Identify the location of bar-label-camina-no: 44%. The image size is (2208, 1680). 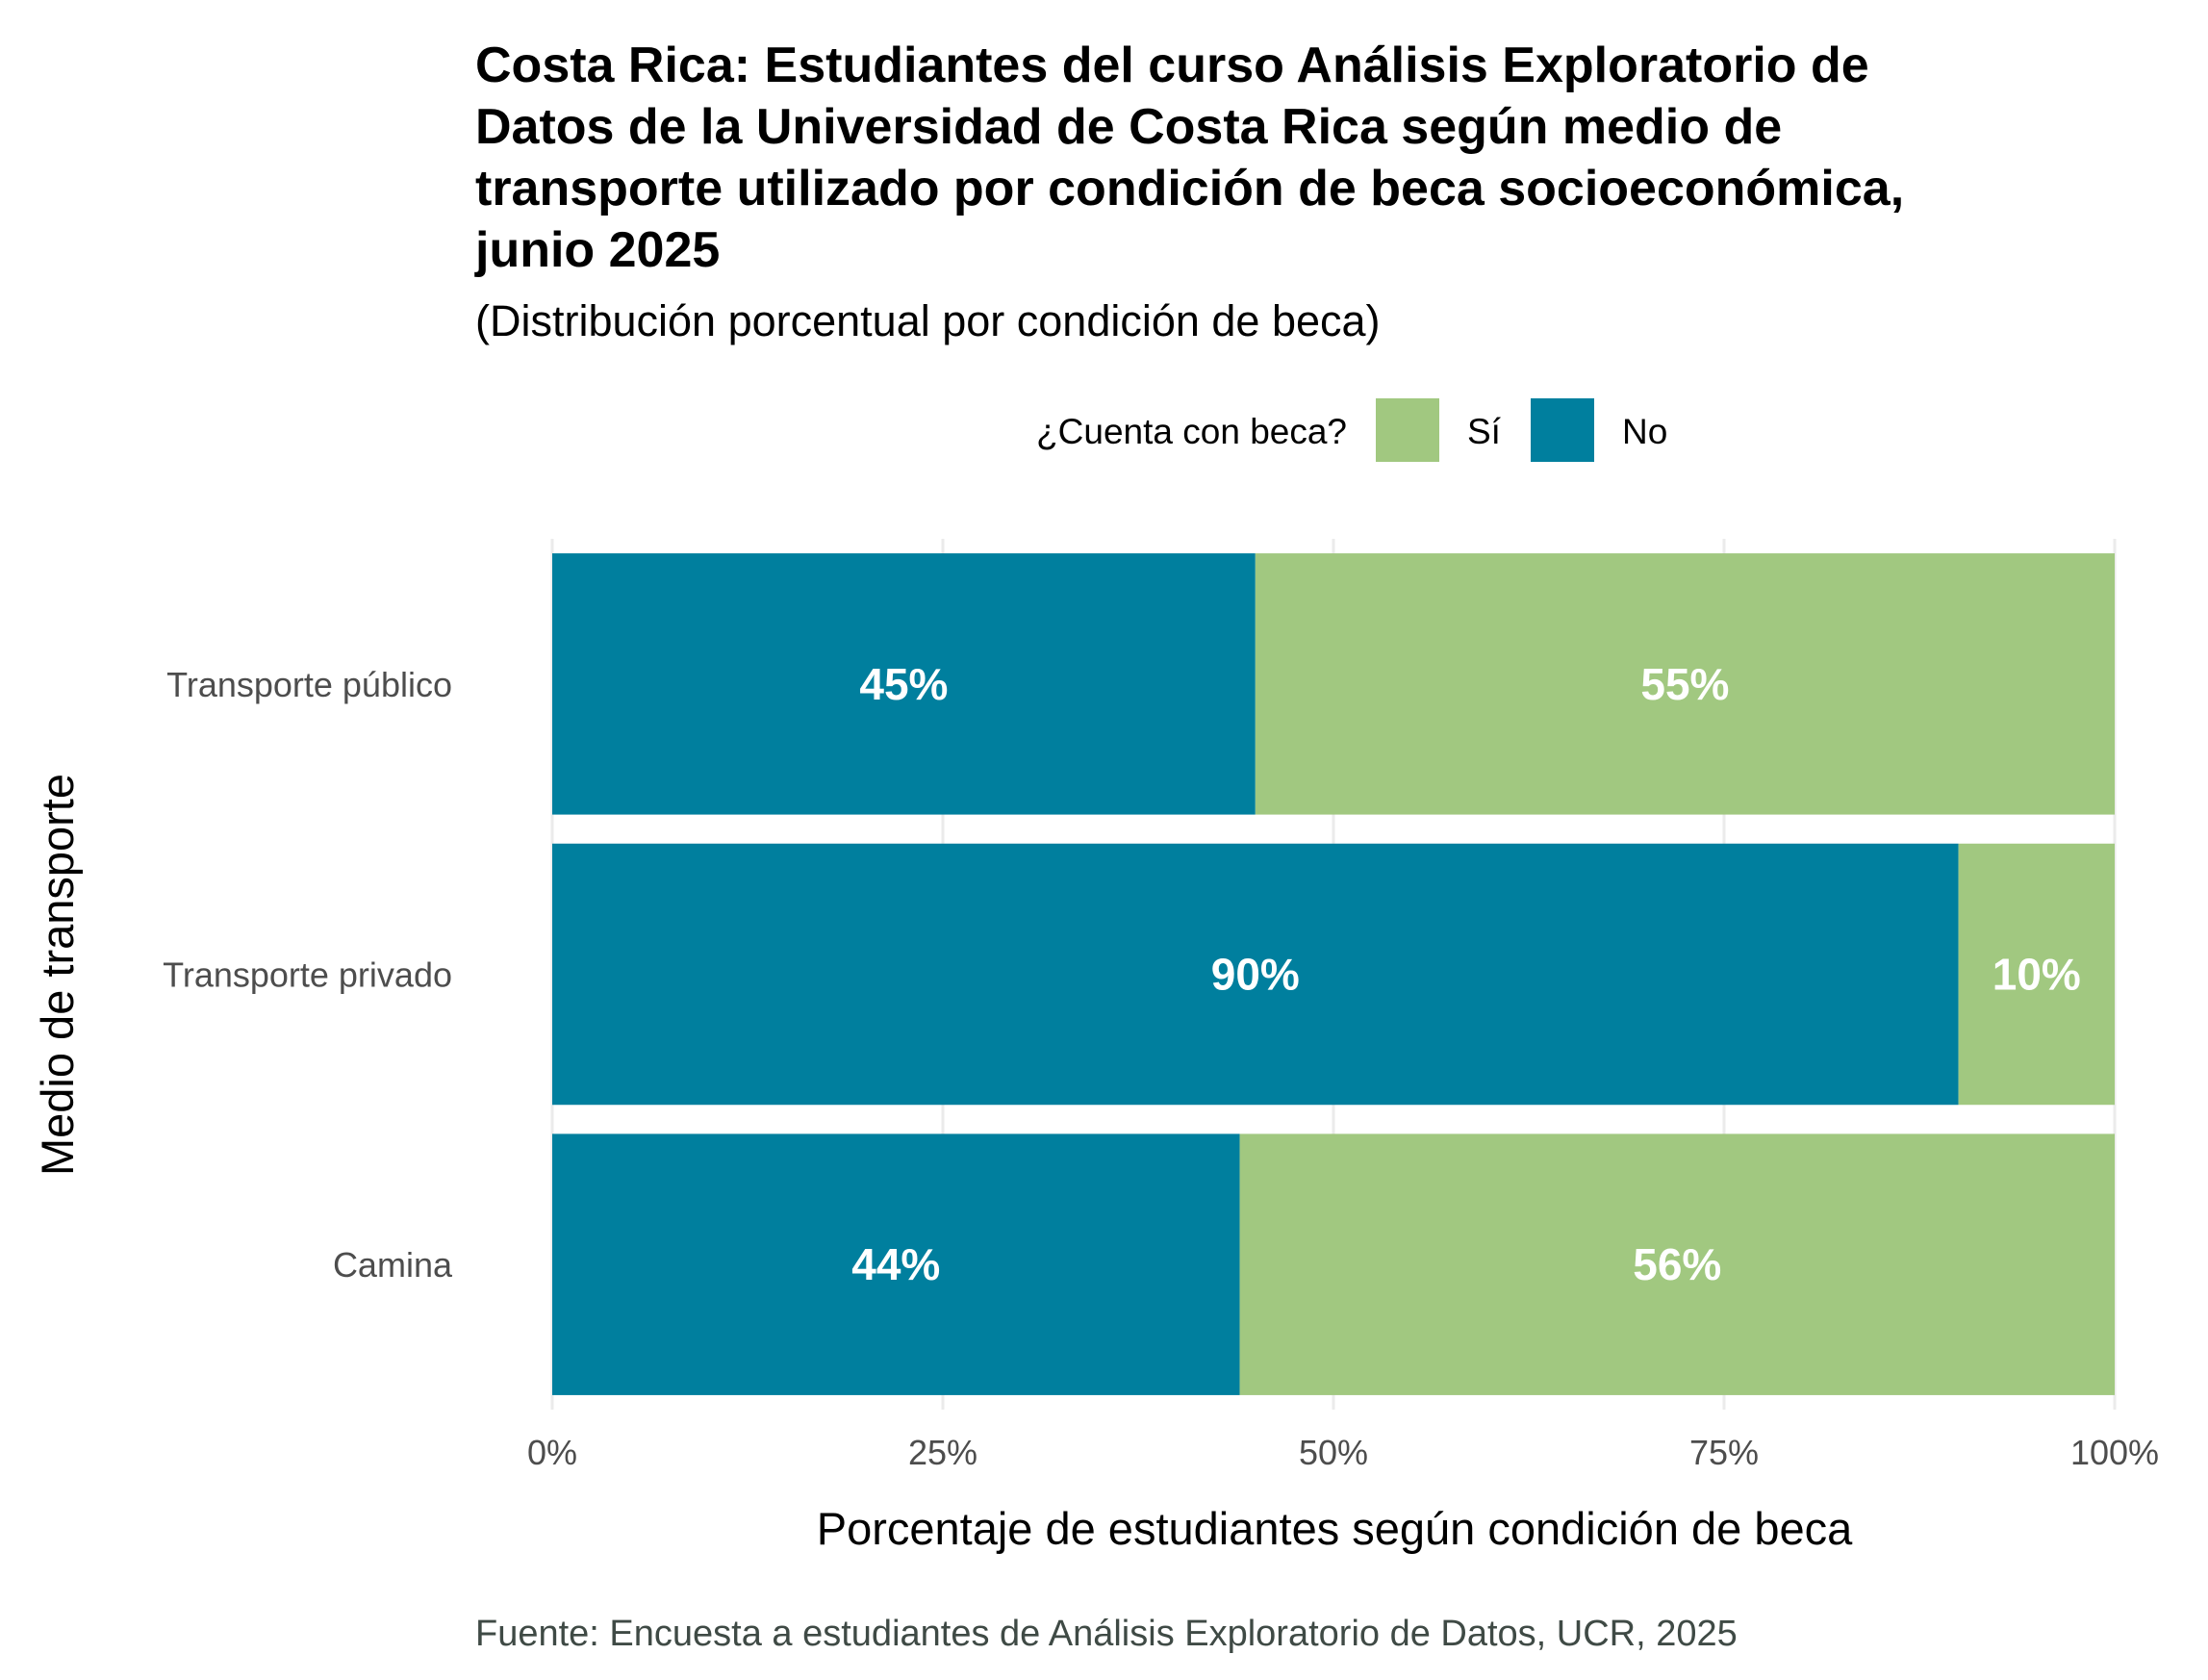
(895, 1264).